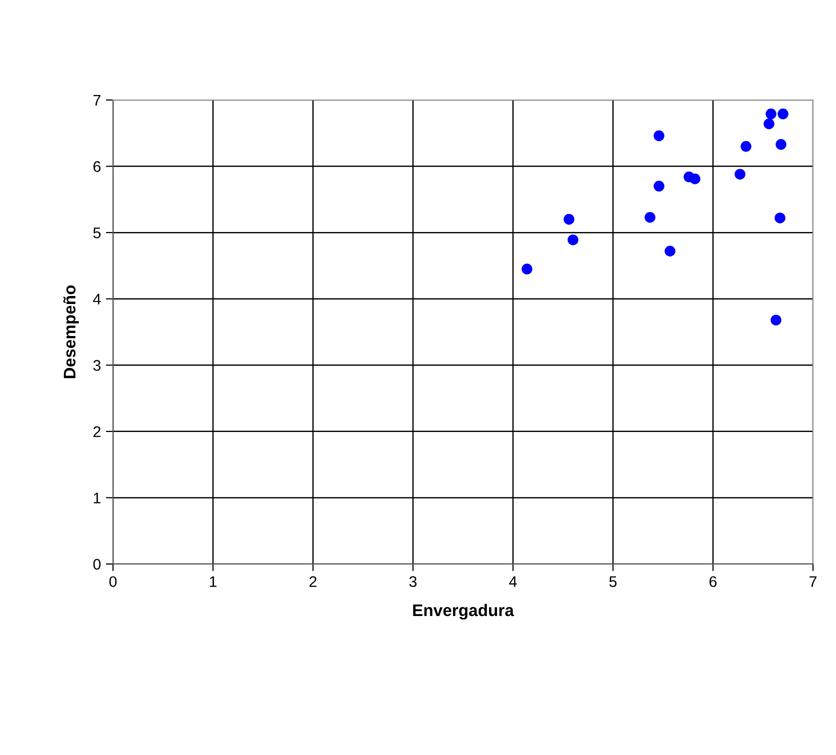 This screenshot has width=836, height=755. What do you see at coordinates (96, 100) in the screenshot?
I see `y-tick-label: 7` at bounding box center [96, 100].